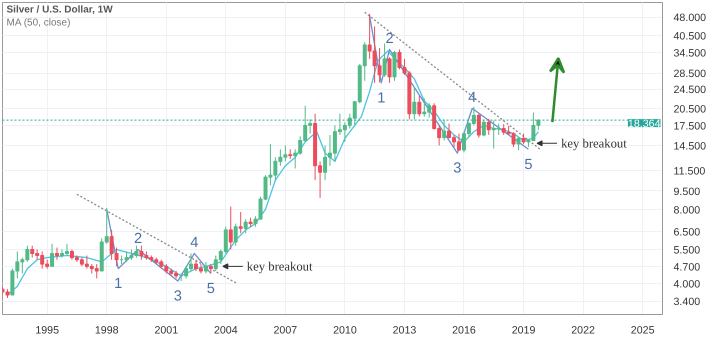  Describe the element at coordinates (47, 330) in the screenshot. I see `x-tick-label: 1995` at that location.